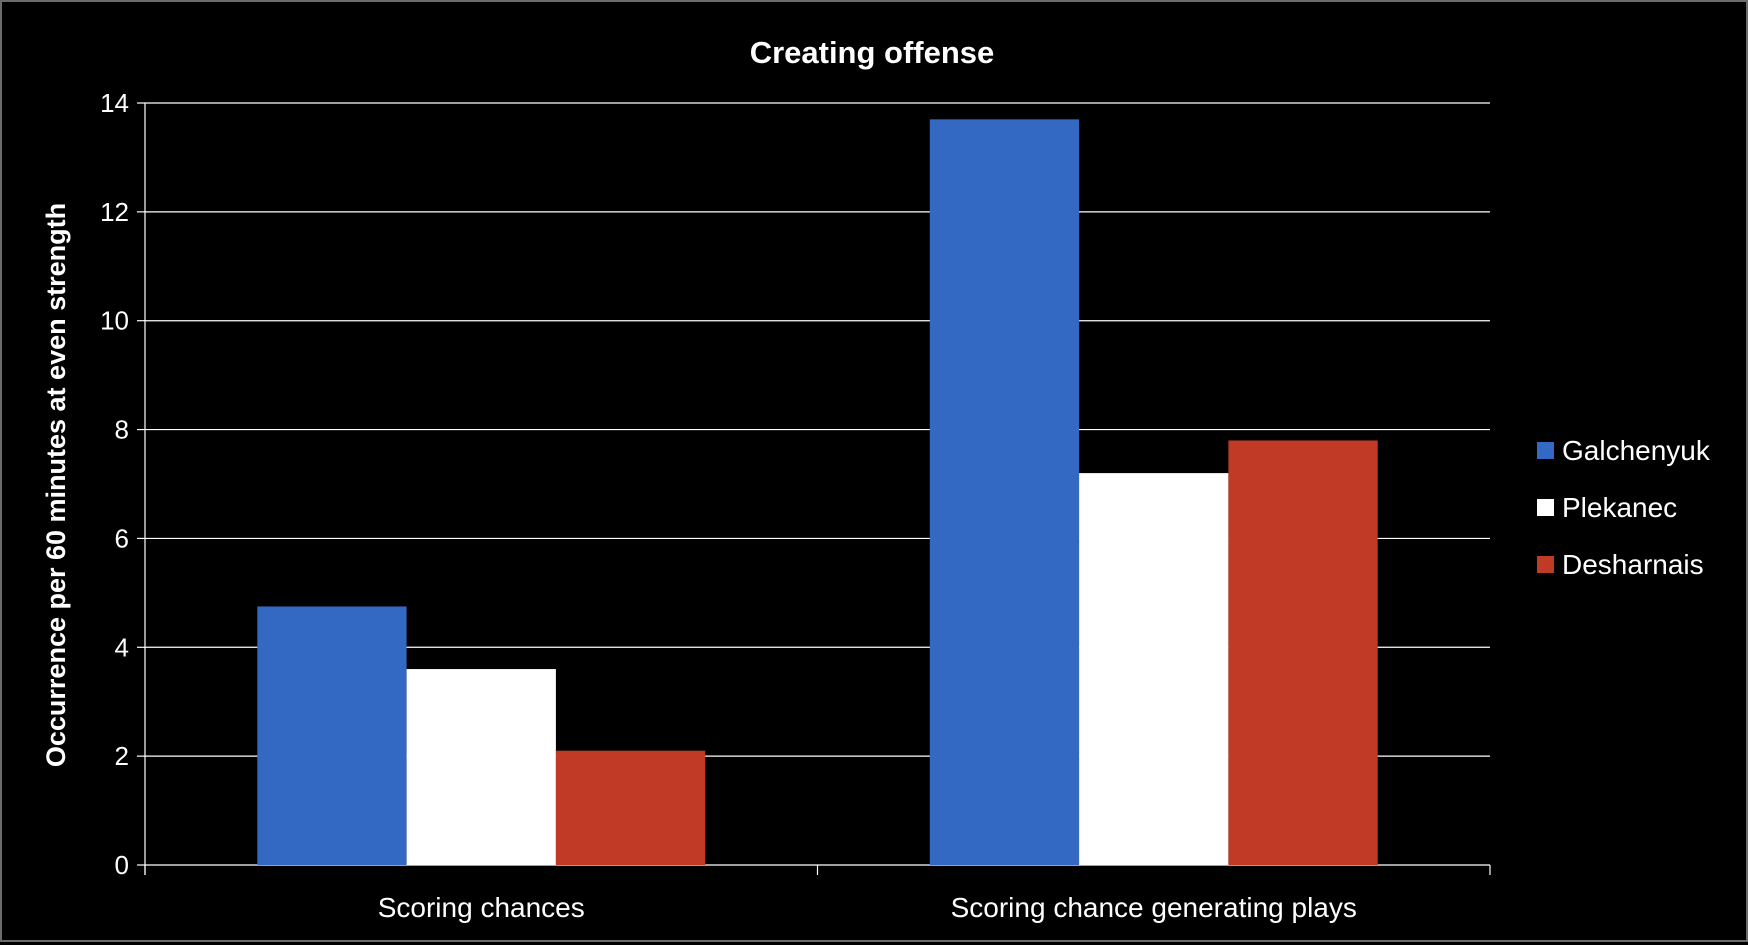 This screenshot has height=945, width=1748. I want to click on legend-label: Plekanec, so click(1619, 507).